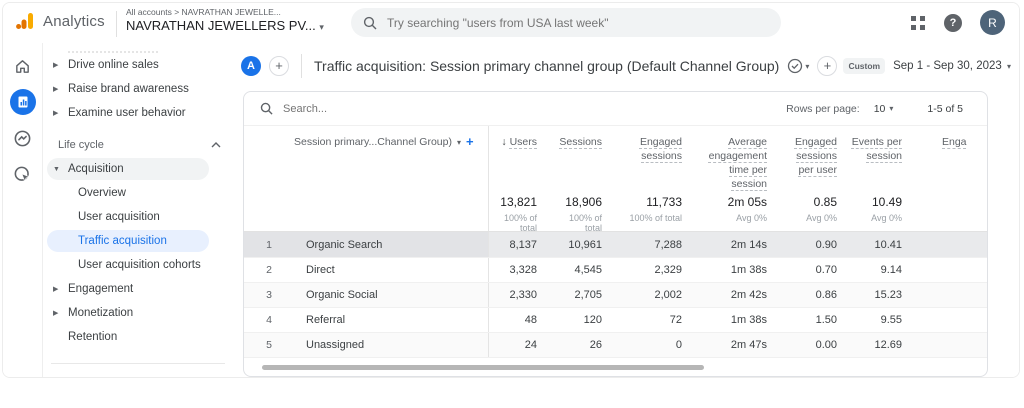 The width and height of the screenshot is (1024, 408). What do you see at coordinates (879, 108) in the screenshot?
I see `rows-per-page-select: 10` at bounding box center [879, 108].